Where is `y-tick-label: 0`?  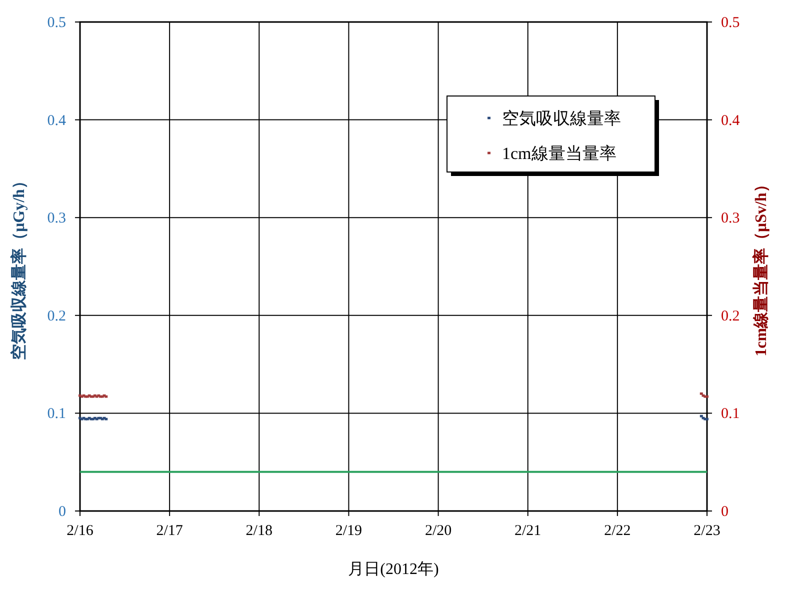
y-tick-label: 0 is located at coordinates (62, 512).